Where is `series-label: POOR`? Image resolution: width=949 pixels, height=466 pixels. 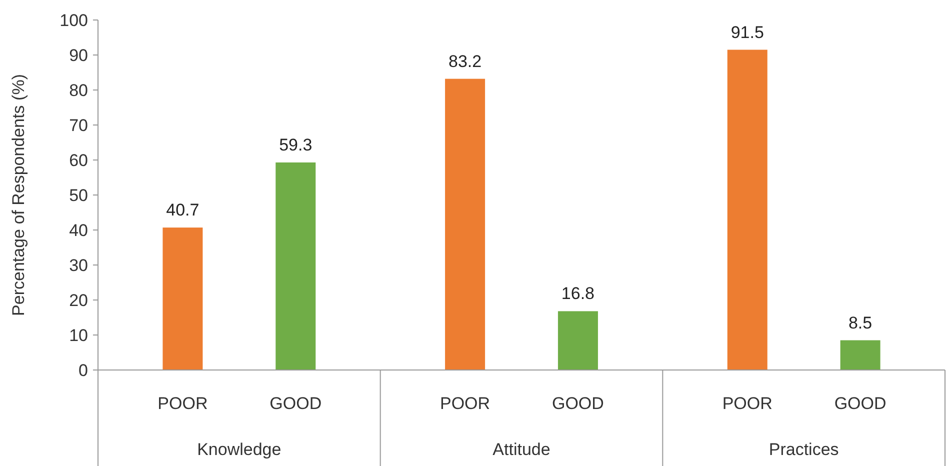
series-label: POOR is located at coordinates (465, 403).